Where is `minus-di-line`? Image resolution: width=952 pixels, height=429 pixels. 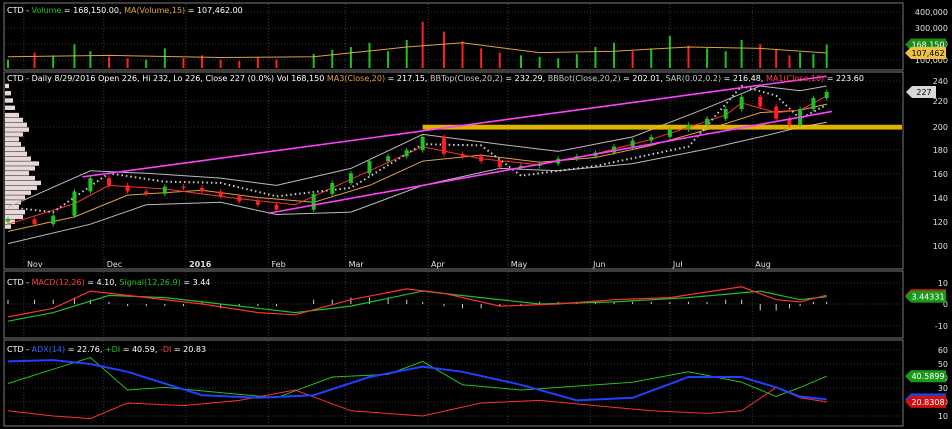
minus-di-line is located at coordinates (417, 403).